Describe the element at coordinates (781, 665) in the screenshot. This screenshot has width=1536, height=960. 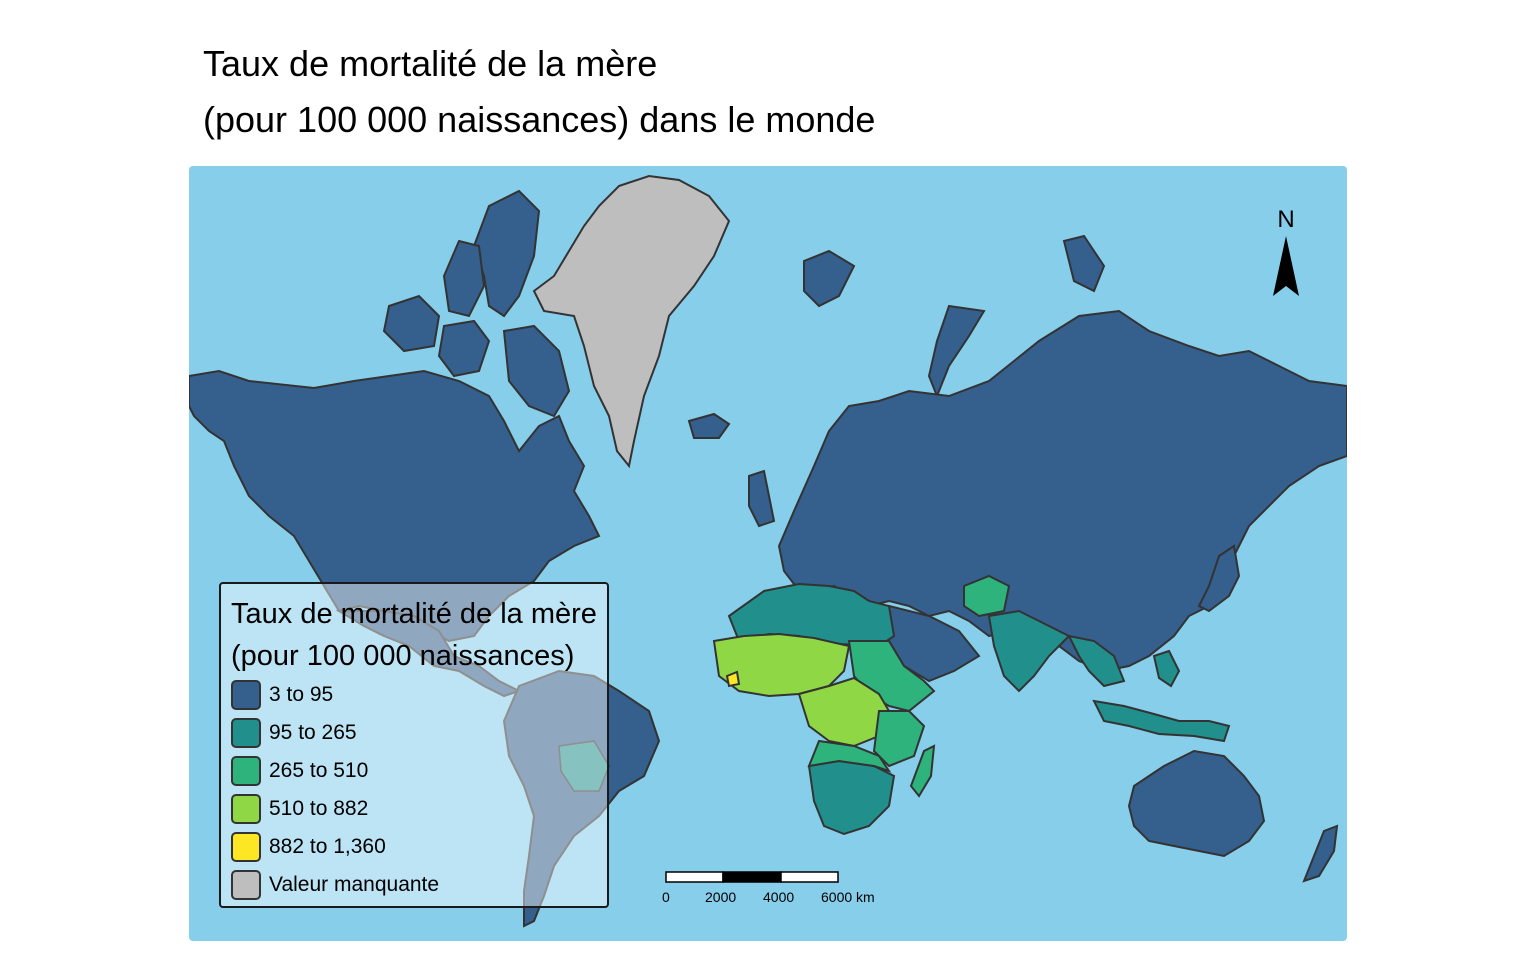
I see `country-west-africa` at that location.